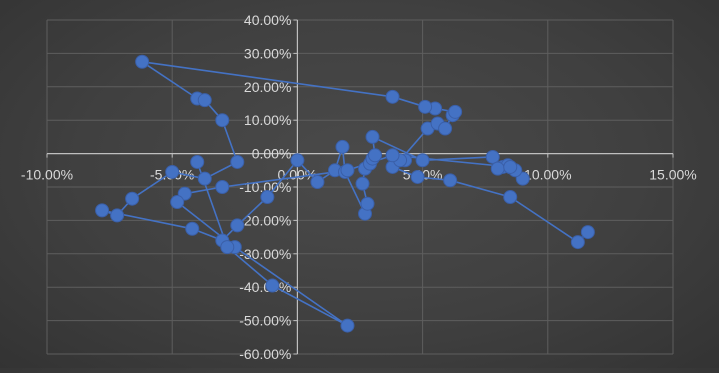 The height and width of the screenshot is (373, 719). Describe the element at coordinates (272, 154) in the screenshot. I see `y-tick-label: 0.00%` at that location.